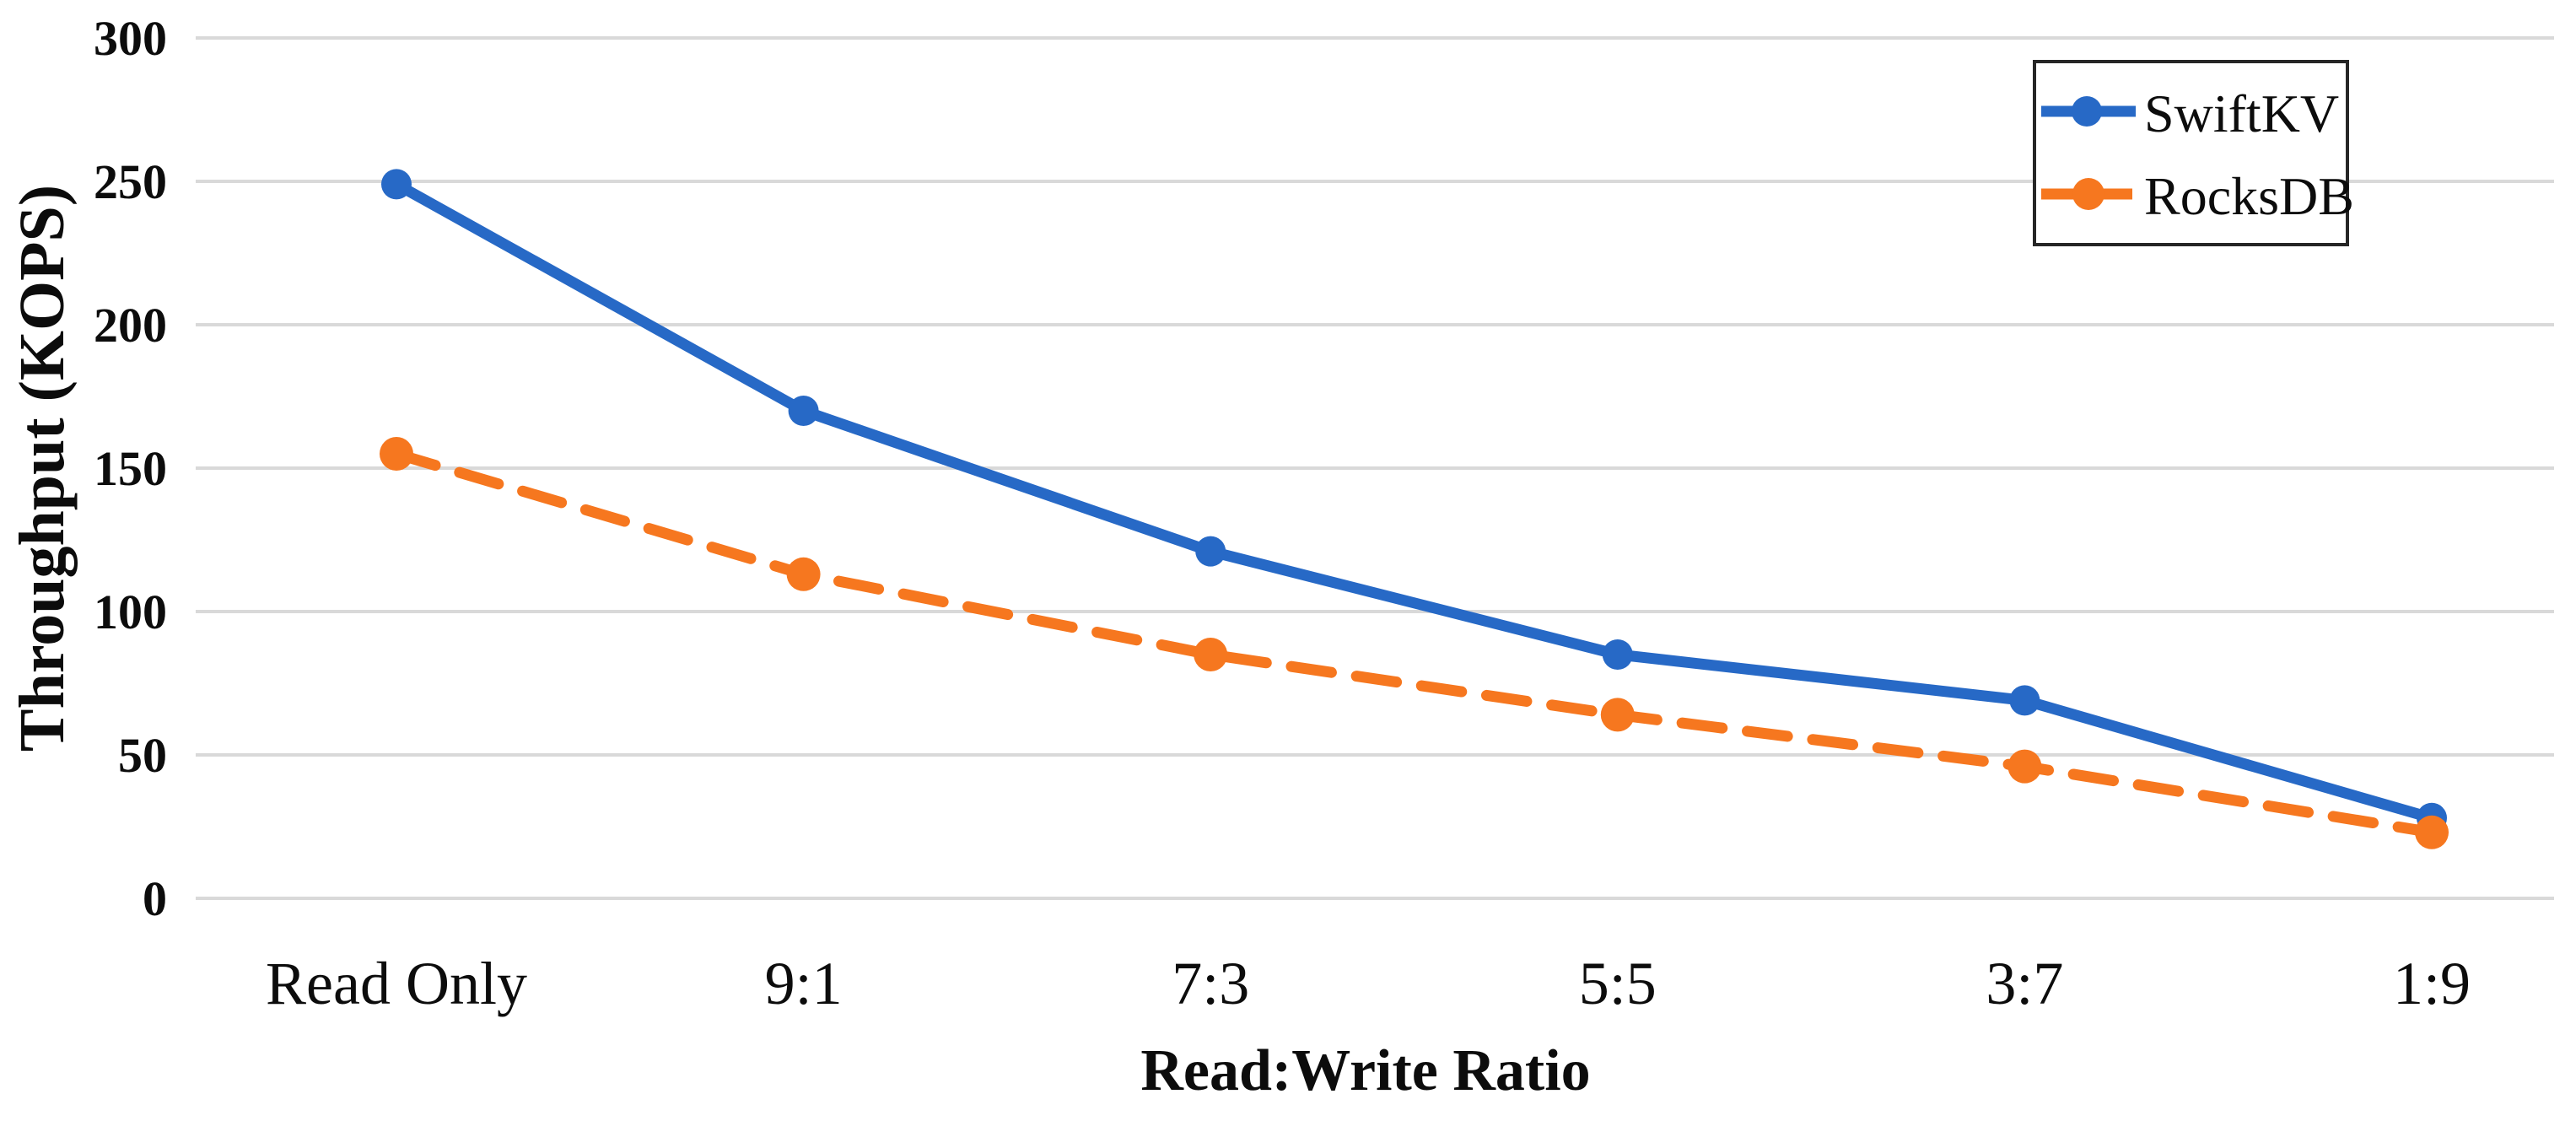 The width and height of the screenshot is (2576, 1121). Describe the element at coordinates (2024, 984) in the screenshot. I see `x-axis-category-label: 3:7` at that location.